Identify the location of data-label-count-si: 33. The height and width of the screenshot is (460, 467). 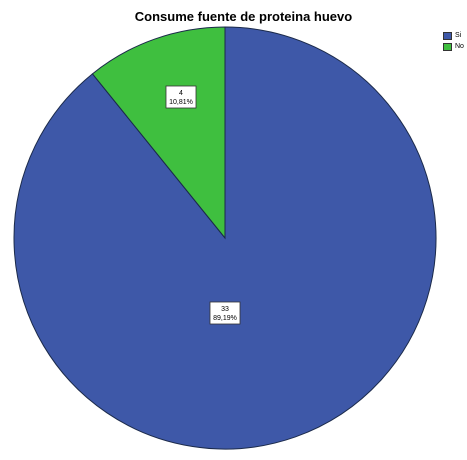
(225, 309).